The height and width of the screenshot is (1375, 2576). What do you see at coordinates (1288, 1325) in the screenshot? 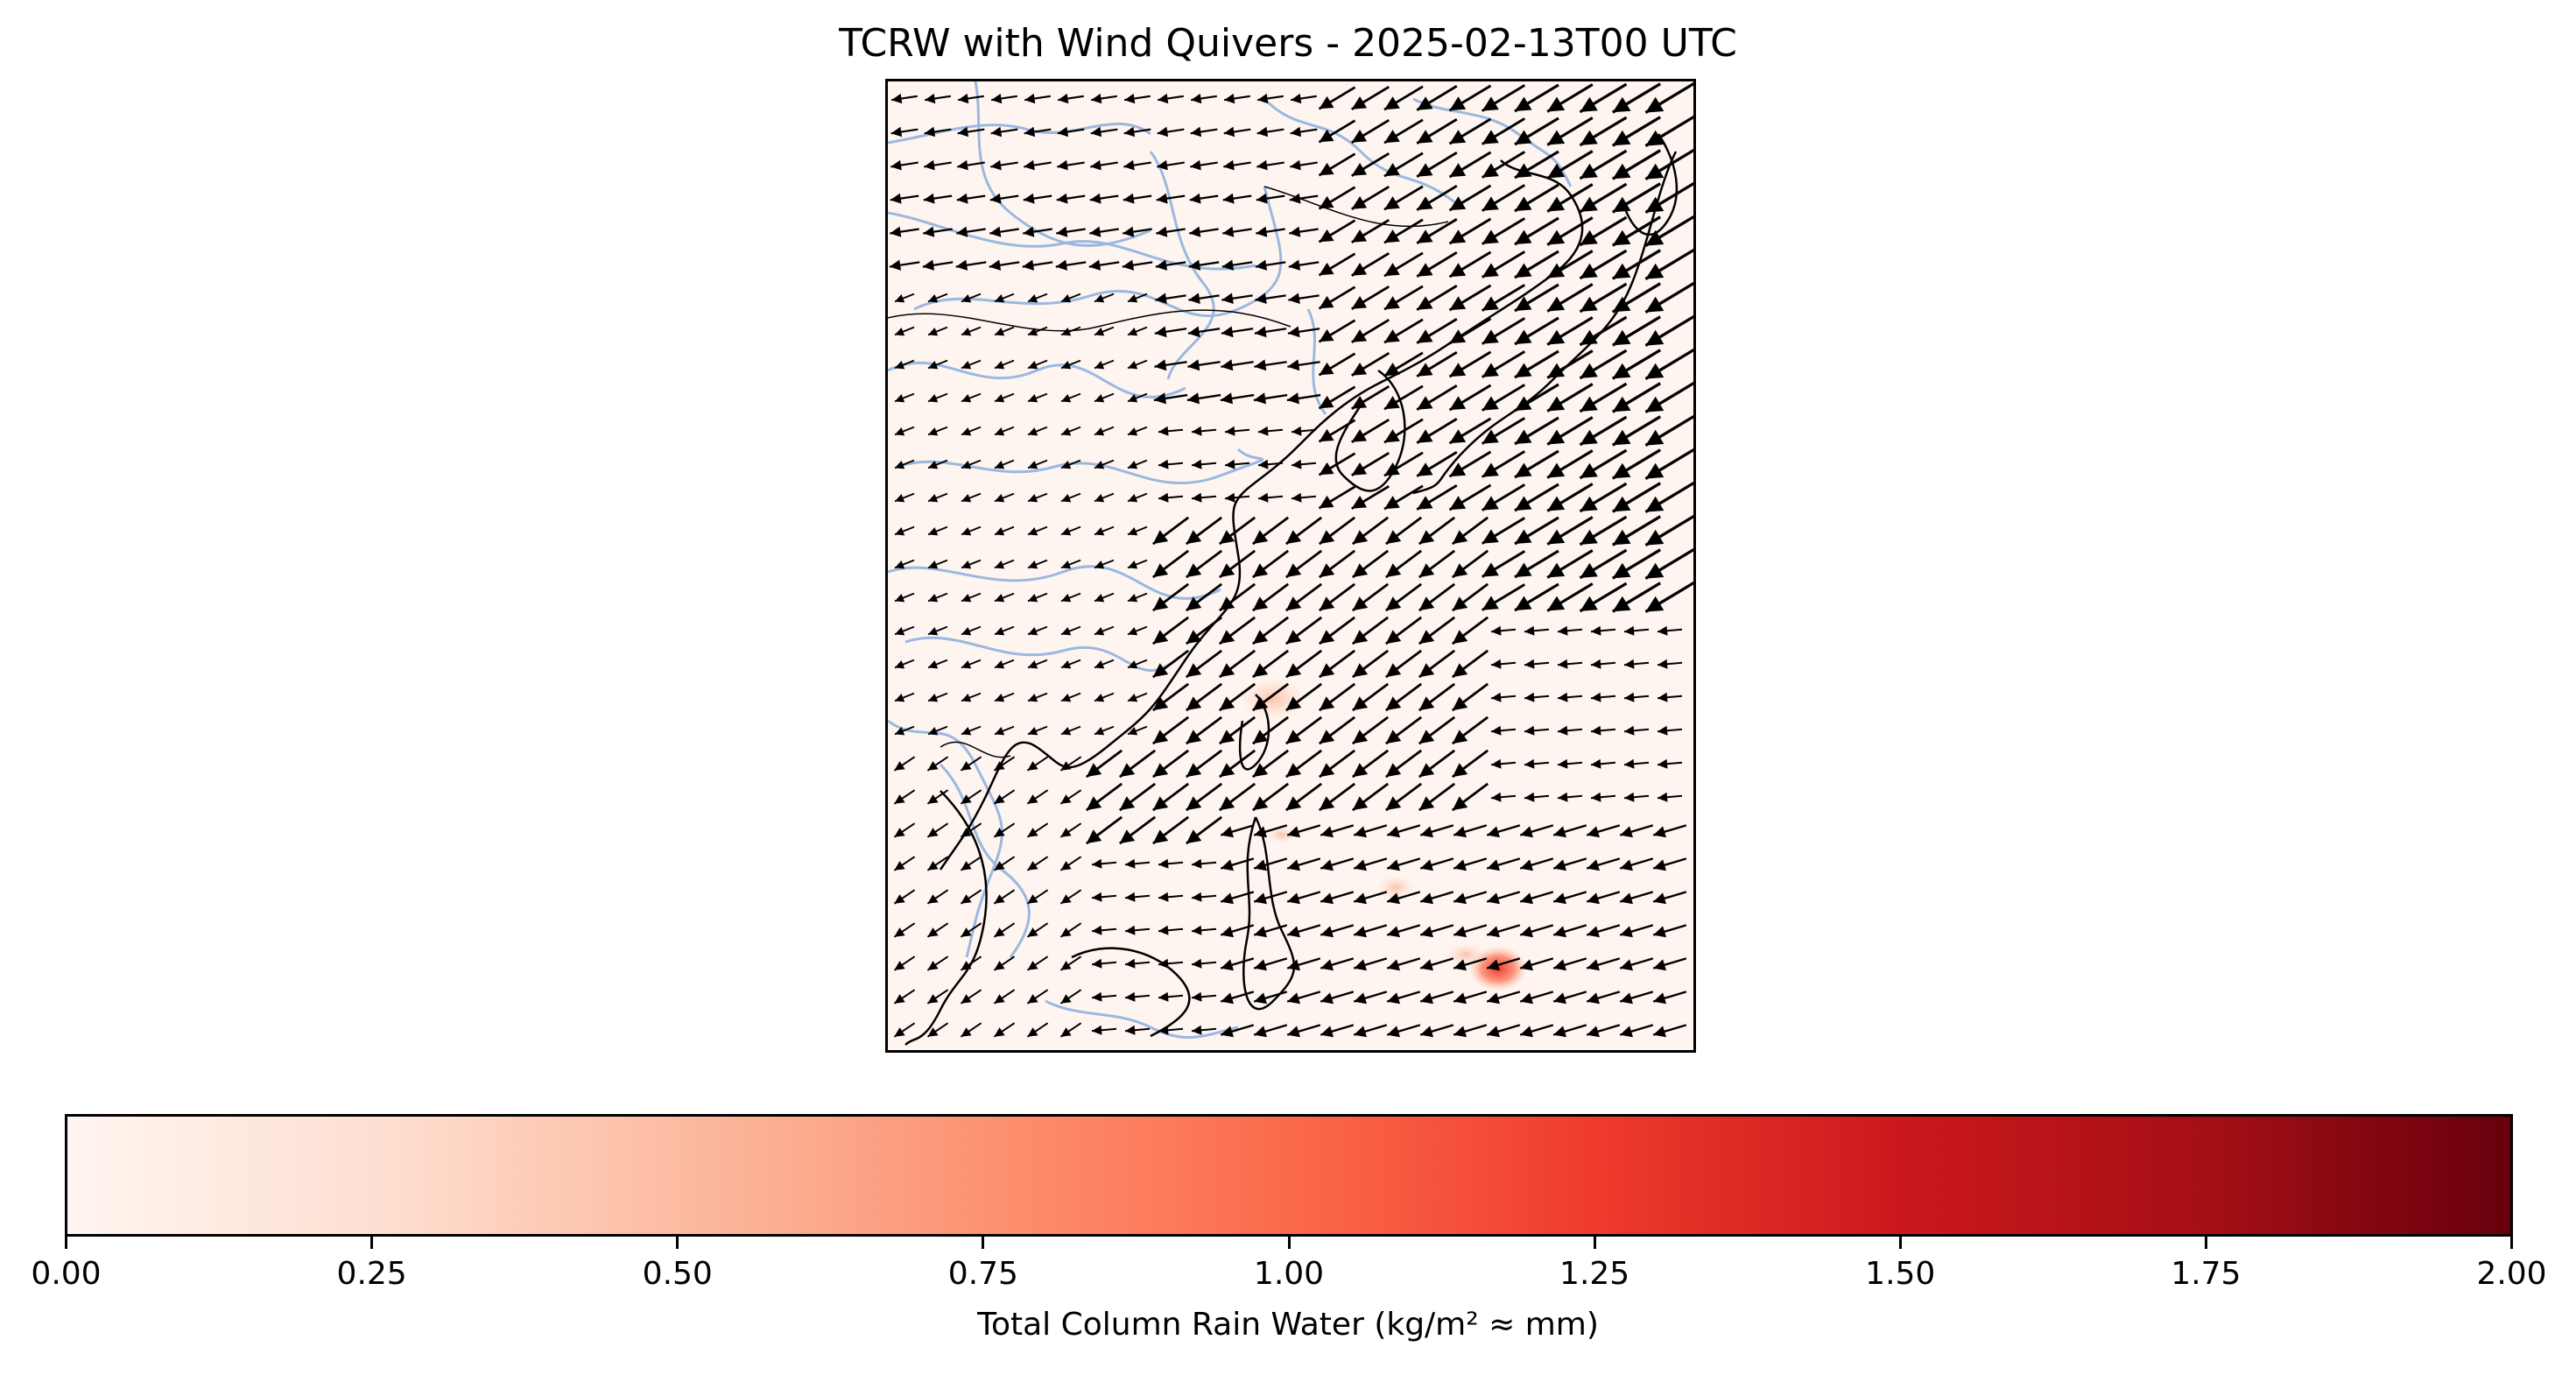
I see `colorbar-label: Total Column Rain Water (kg/m² ≈ mm)` at bounding box center [1288, 1325].